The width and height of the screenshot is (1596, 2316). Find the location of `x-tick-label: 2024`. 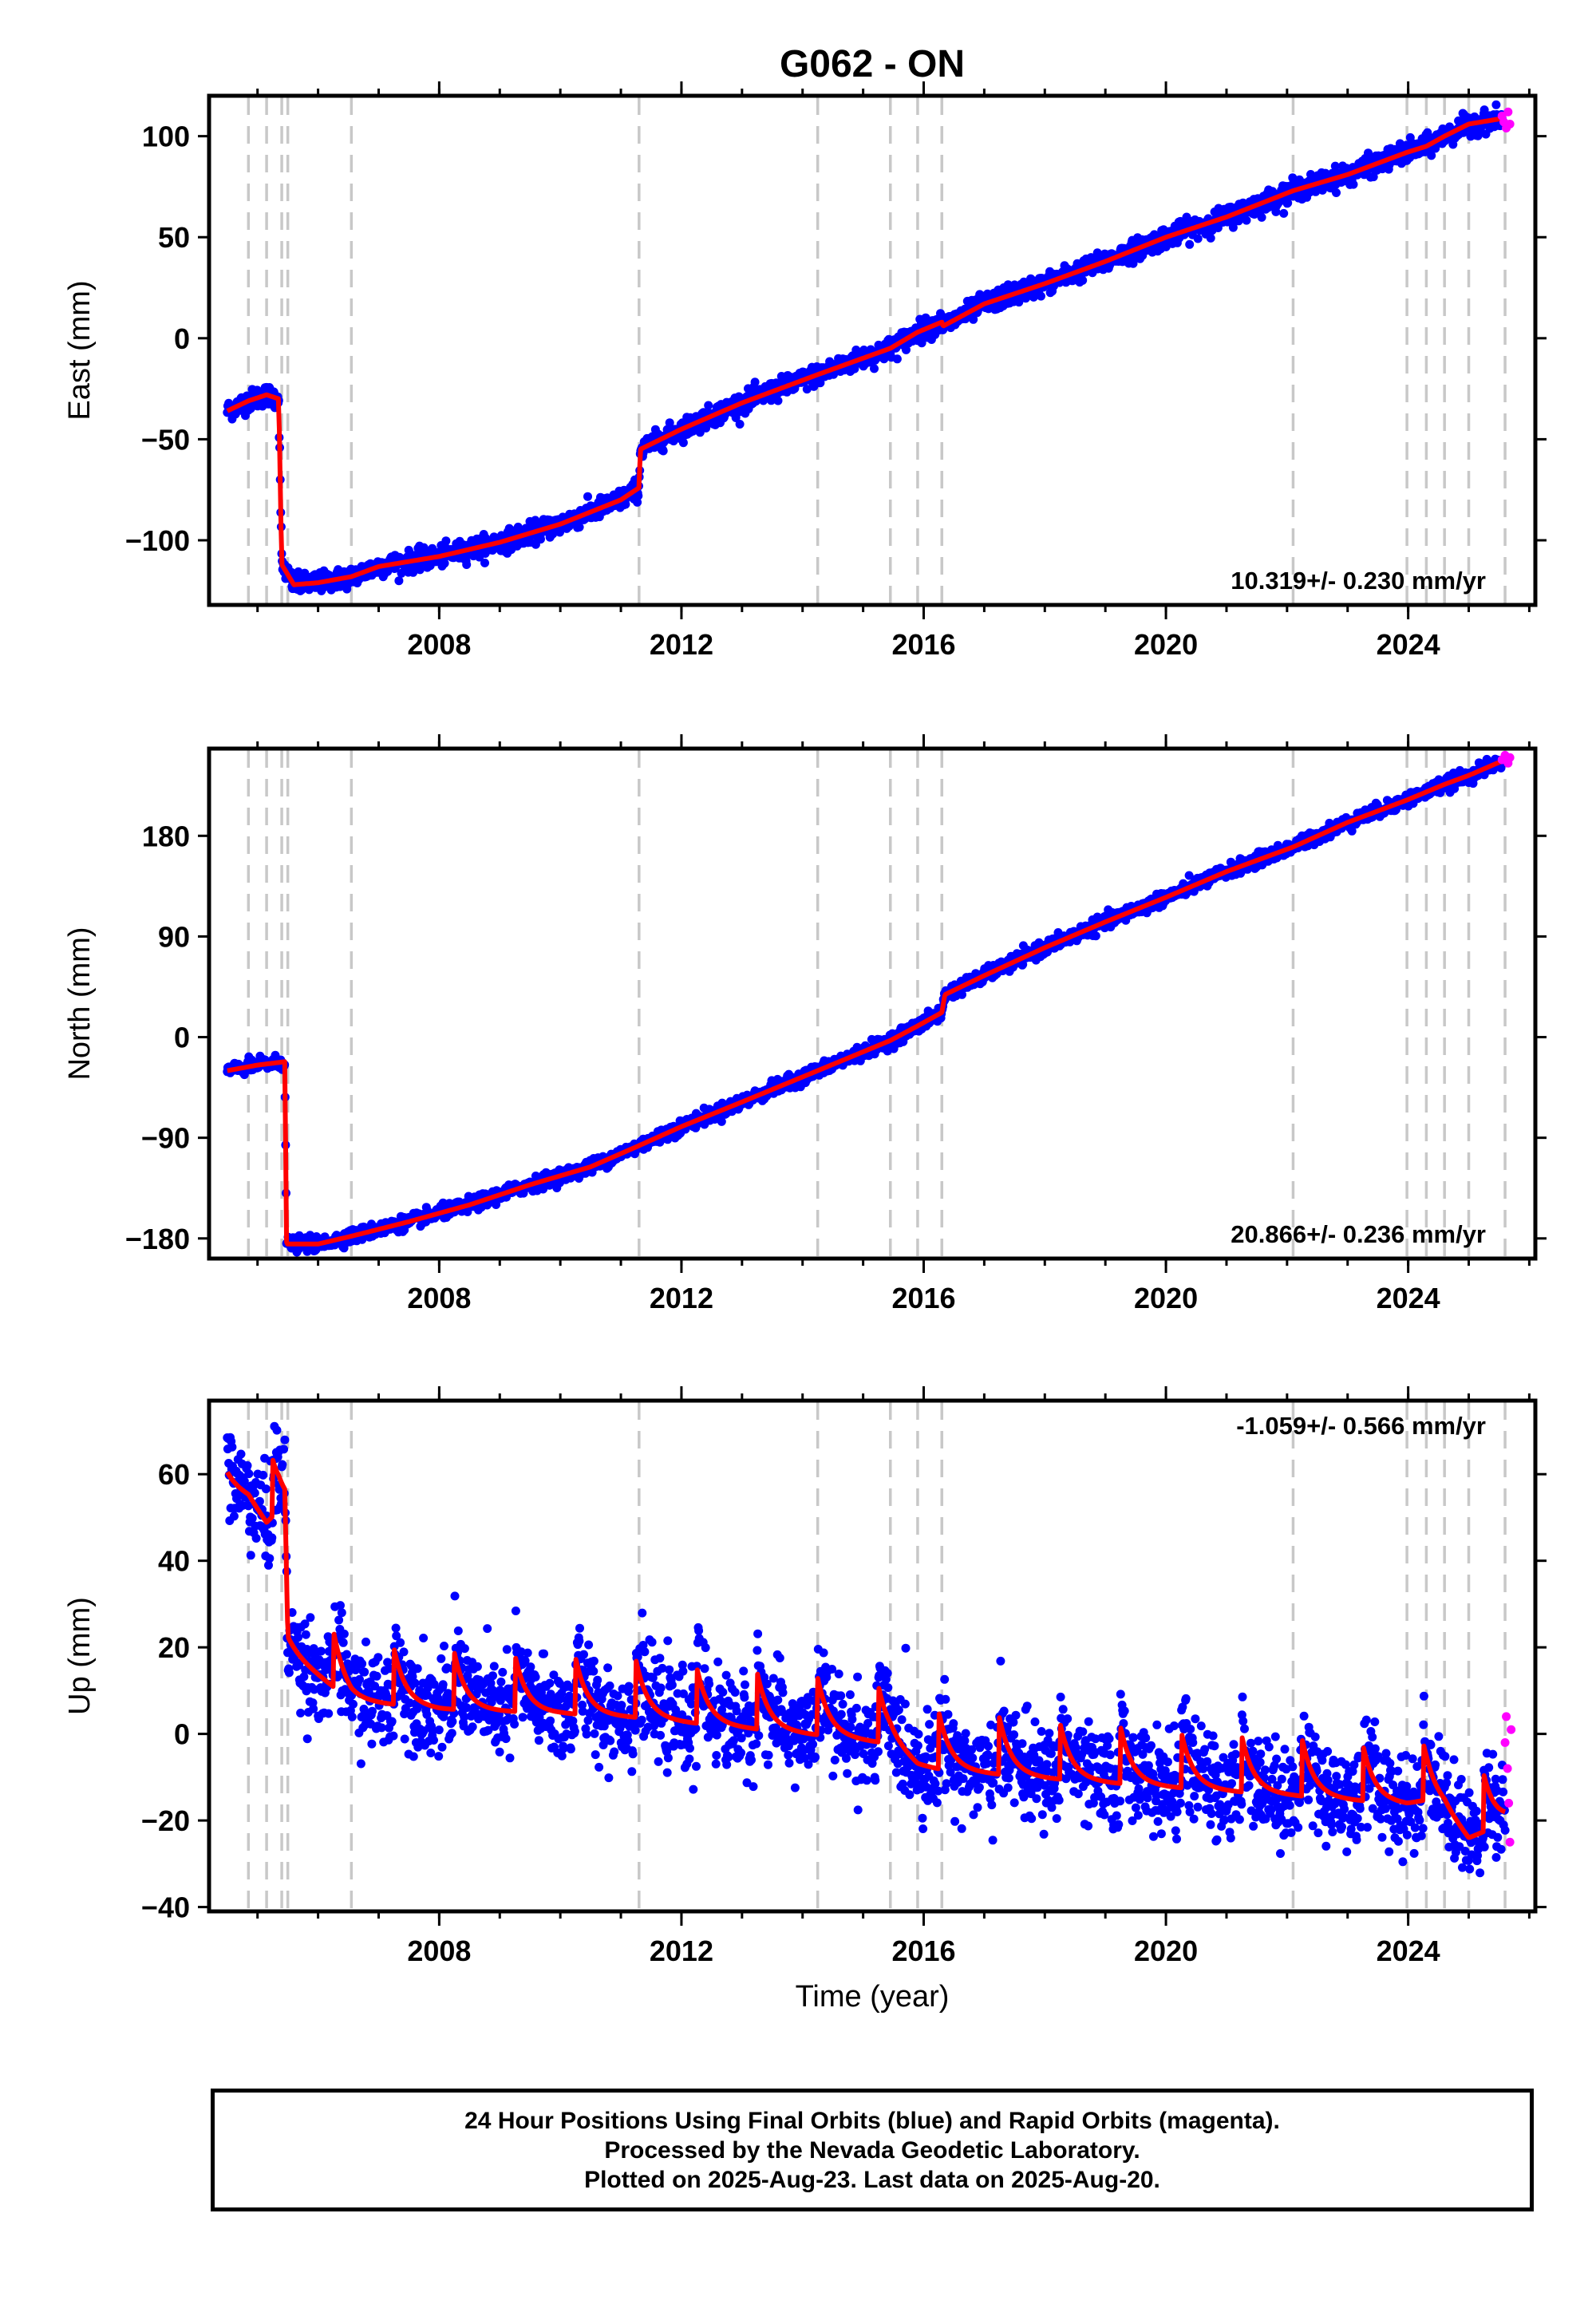

x-tick-label: 2024 is located at coordinates (1408, 644).